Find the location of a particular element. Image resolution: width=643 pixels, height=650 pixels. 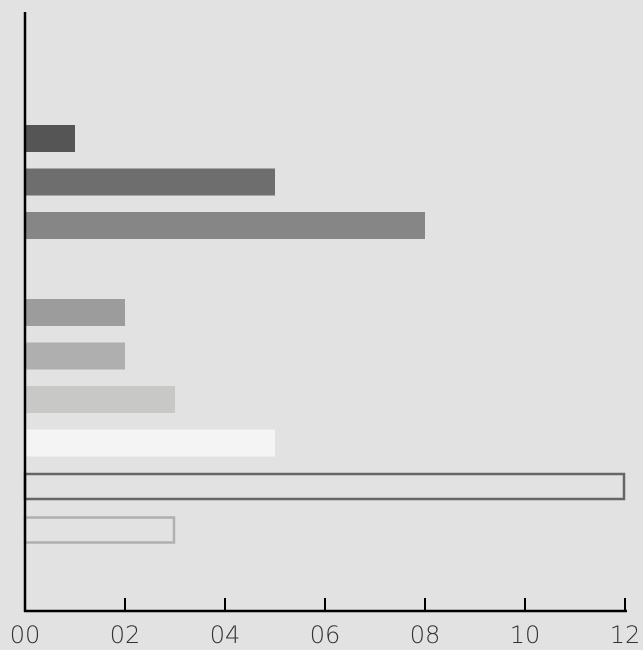

x-tick-label-2: 04 is located at coordinates (225, 635).